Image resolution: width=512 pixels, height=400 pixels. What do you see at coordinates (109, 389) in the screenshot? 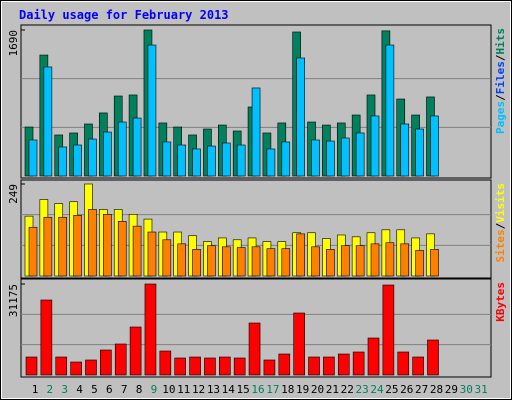
I see `x-tick-label: 6` at bounding box center [109, 389].